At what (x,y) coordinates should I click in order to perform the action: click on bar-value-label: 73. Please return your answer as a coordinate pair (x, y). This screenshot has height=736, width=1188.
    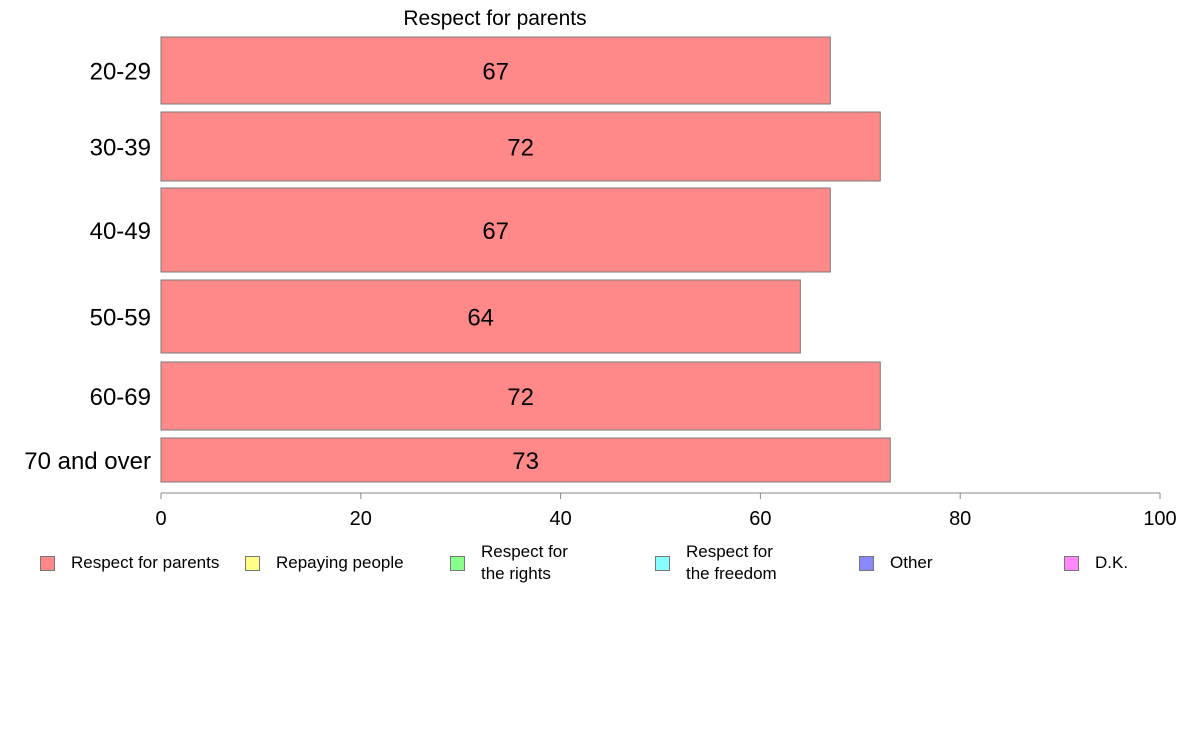
    Looking at the image, I should click on (525, 461).